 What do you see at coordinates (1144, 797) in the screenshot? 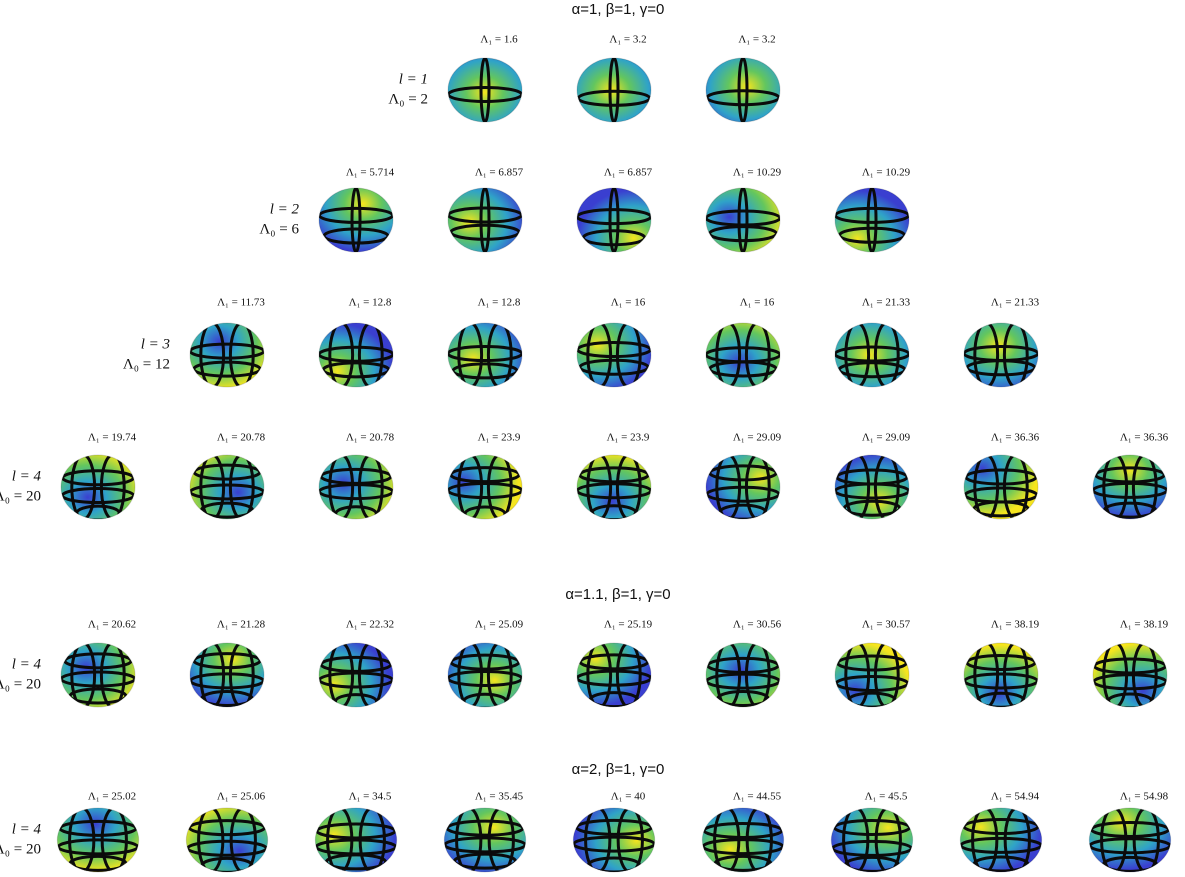
I see `panel-label: Λ₁ = 54.98` at bounding box center [1144, 797].